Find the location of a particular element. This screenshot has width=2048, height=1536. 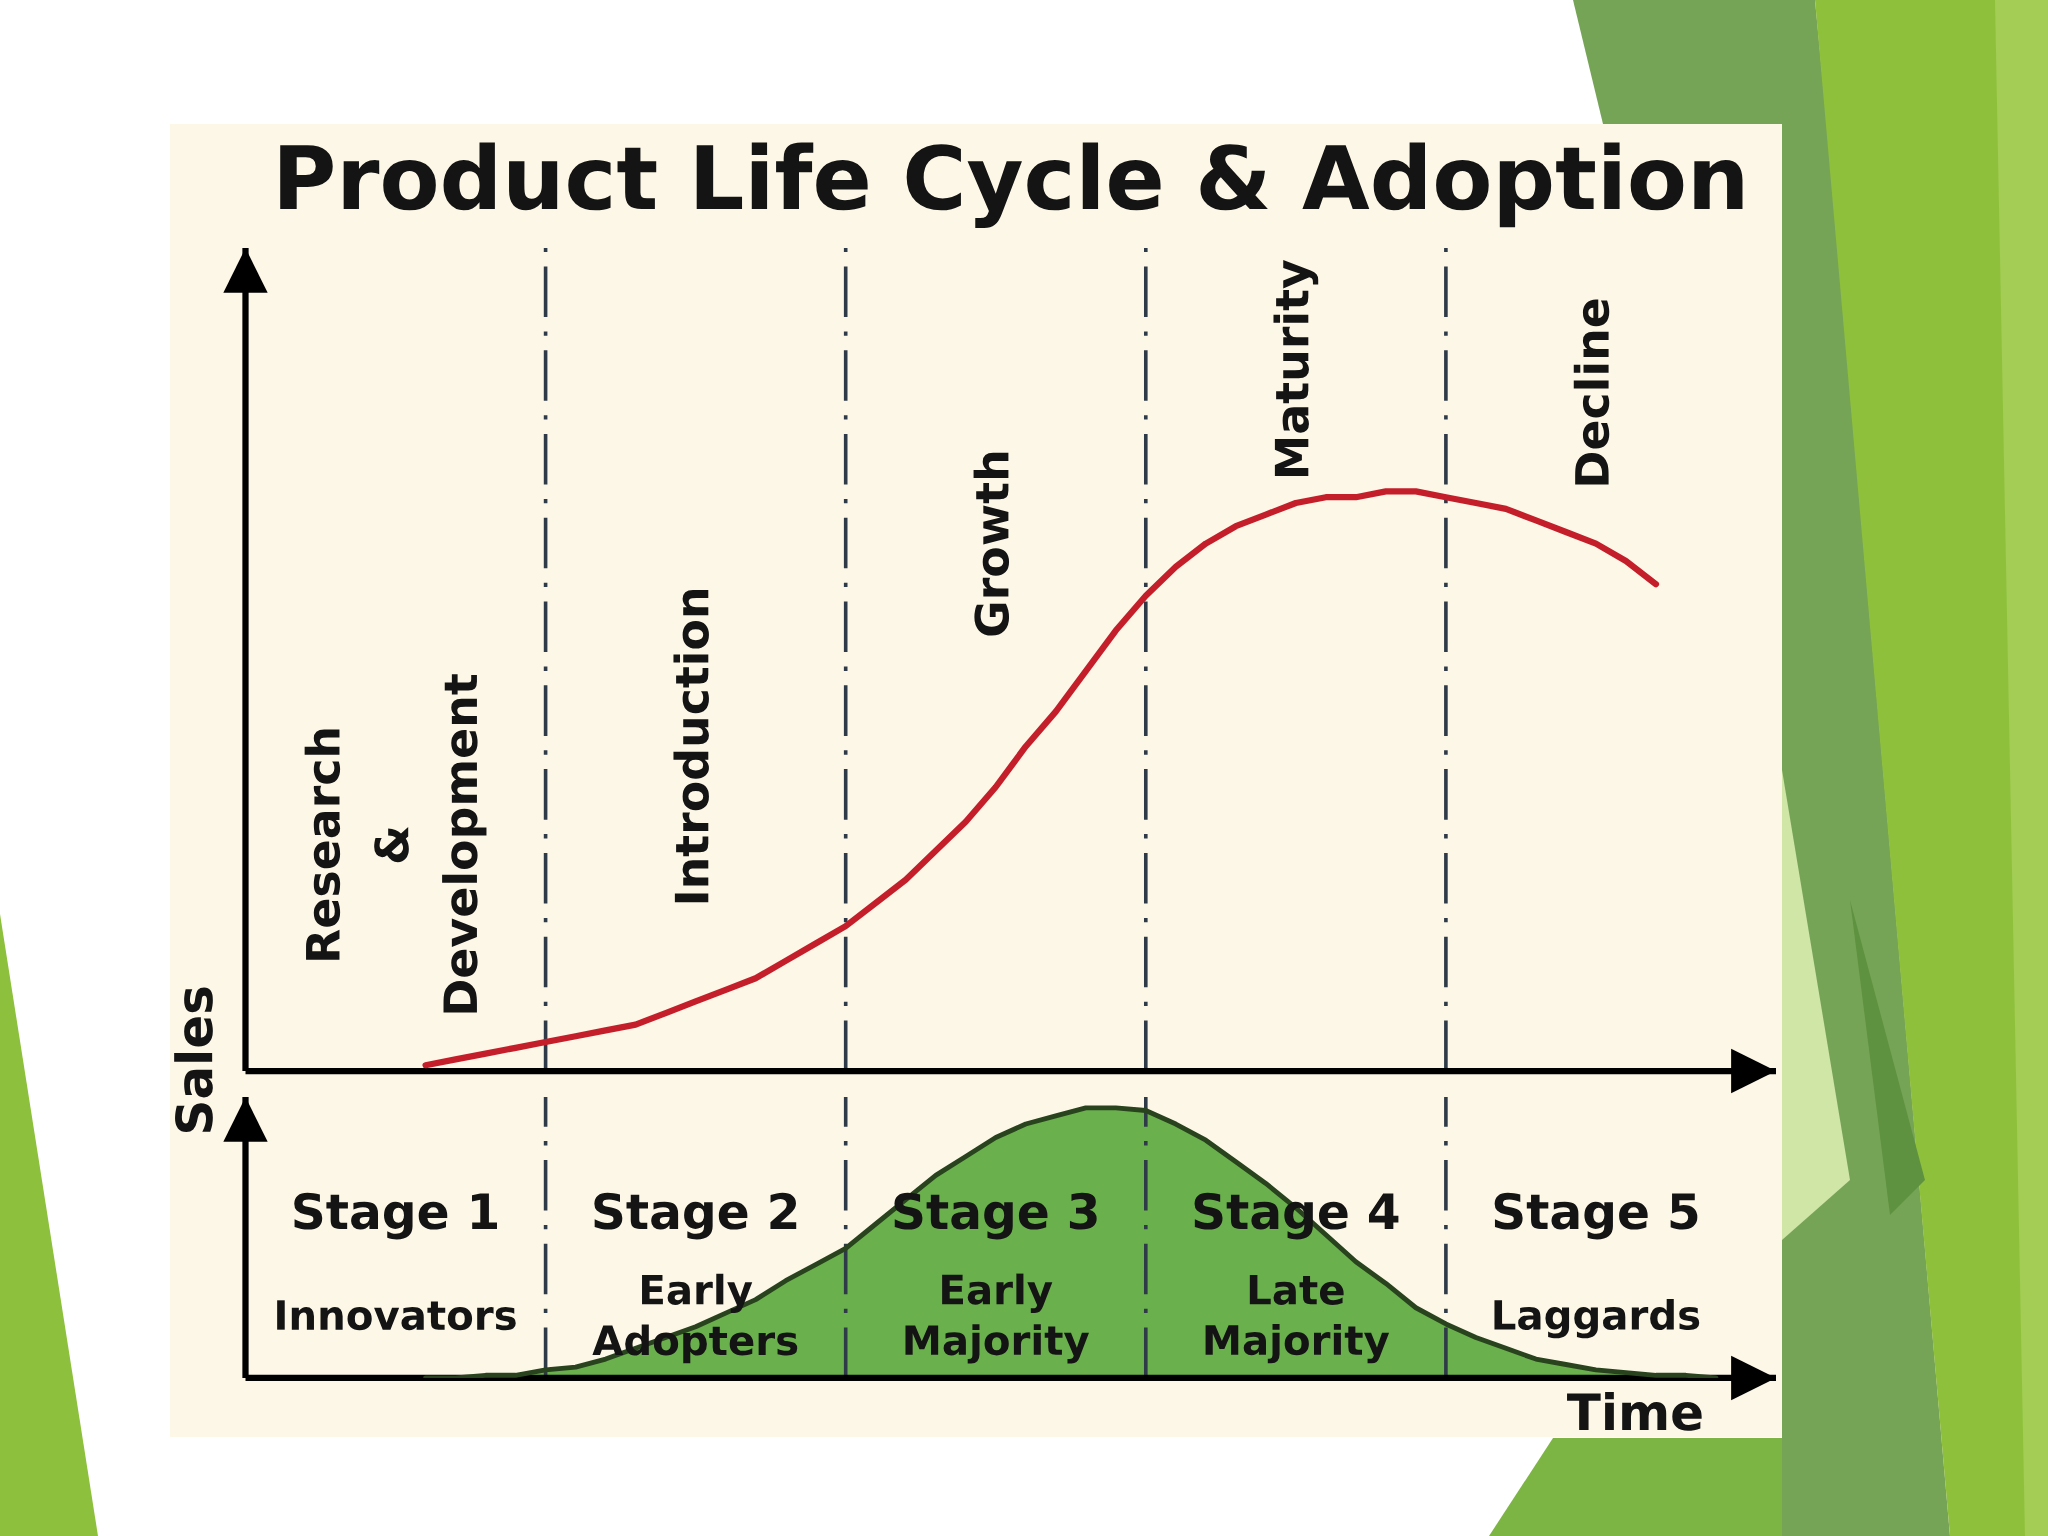

text: Maturity is located at coordinates (1296, 368).